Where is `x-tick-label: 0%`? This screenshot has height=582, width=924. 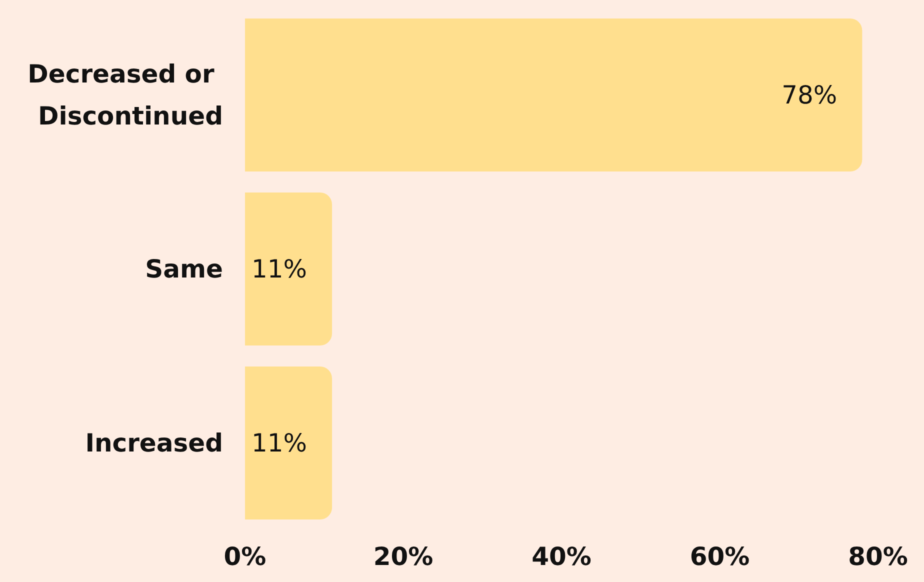
x-tick-label: 0% is located at coordinates (245, 556).